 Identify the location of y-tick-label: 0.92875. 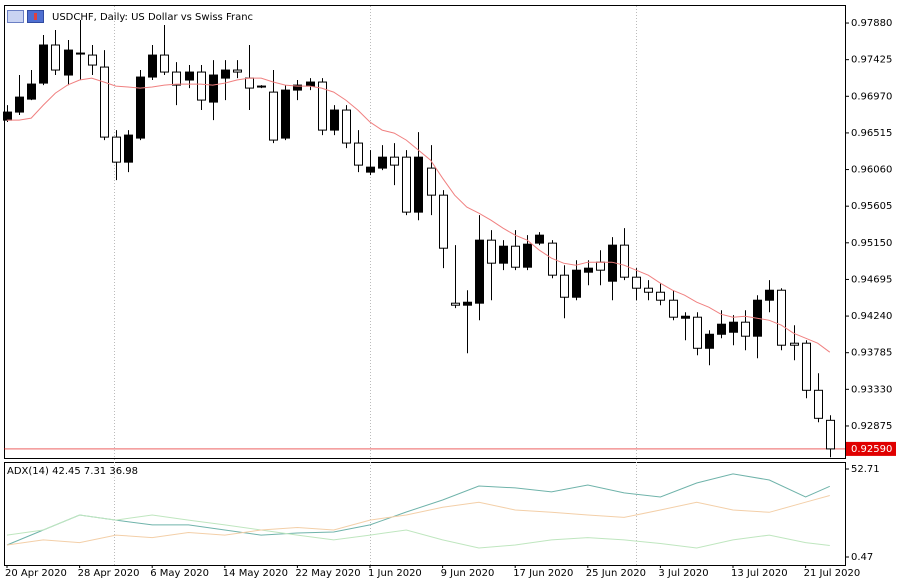
(871, 426).